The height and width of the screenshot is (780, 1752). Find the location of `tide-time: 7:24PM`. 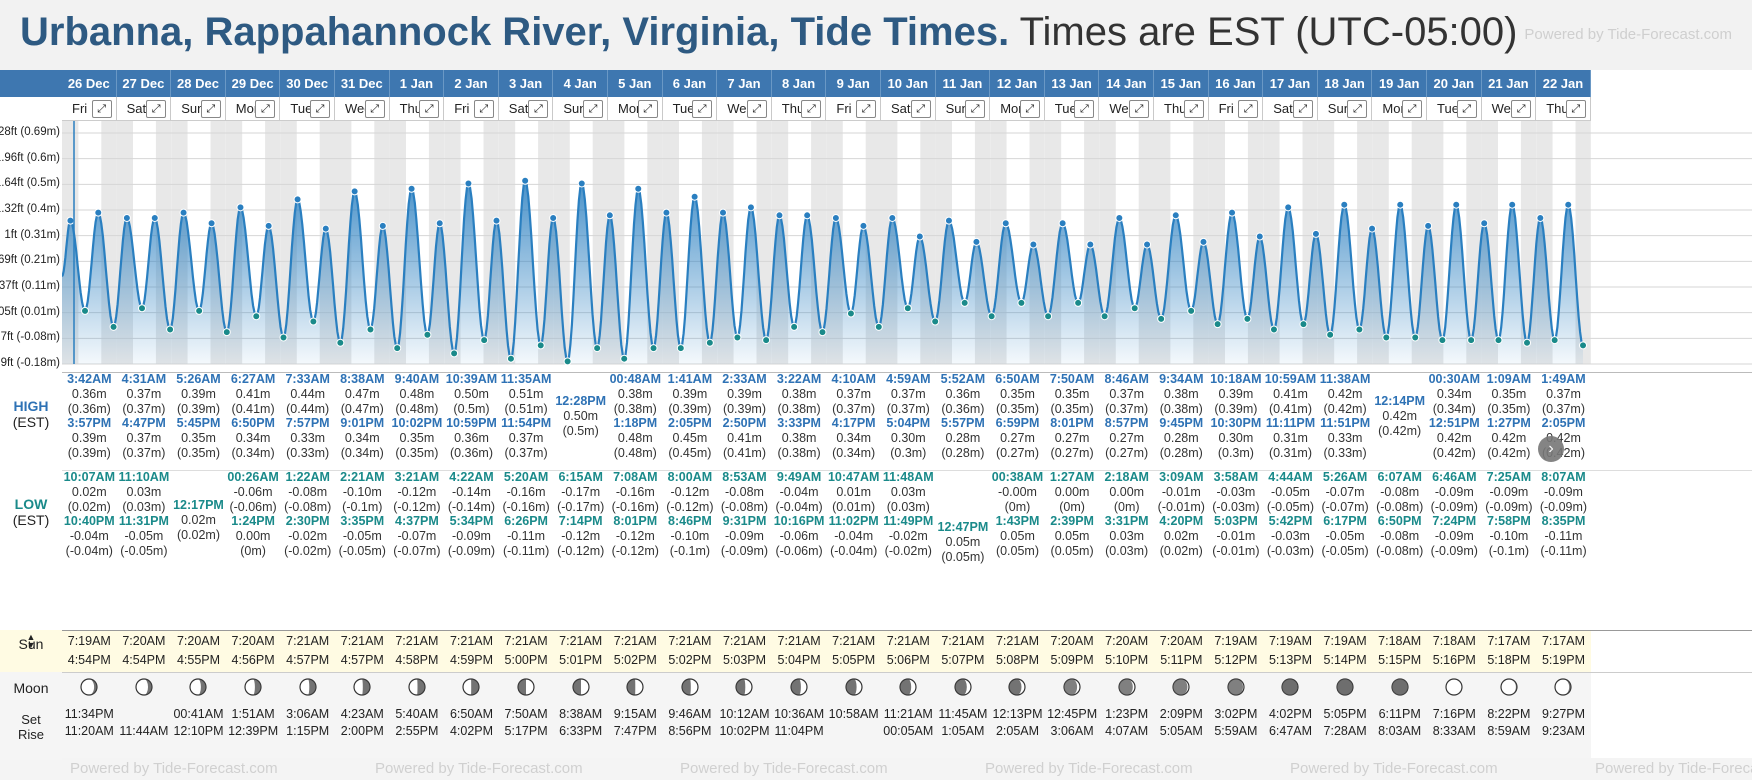

tide-time: 7:24PM is located at coordinates (1454, 521).